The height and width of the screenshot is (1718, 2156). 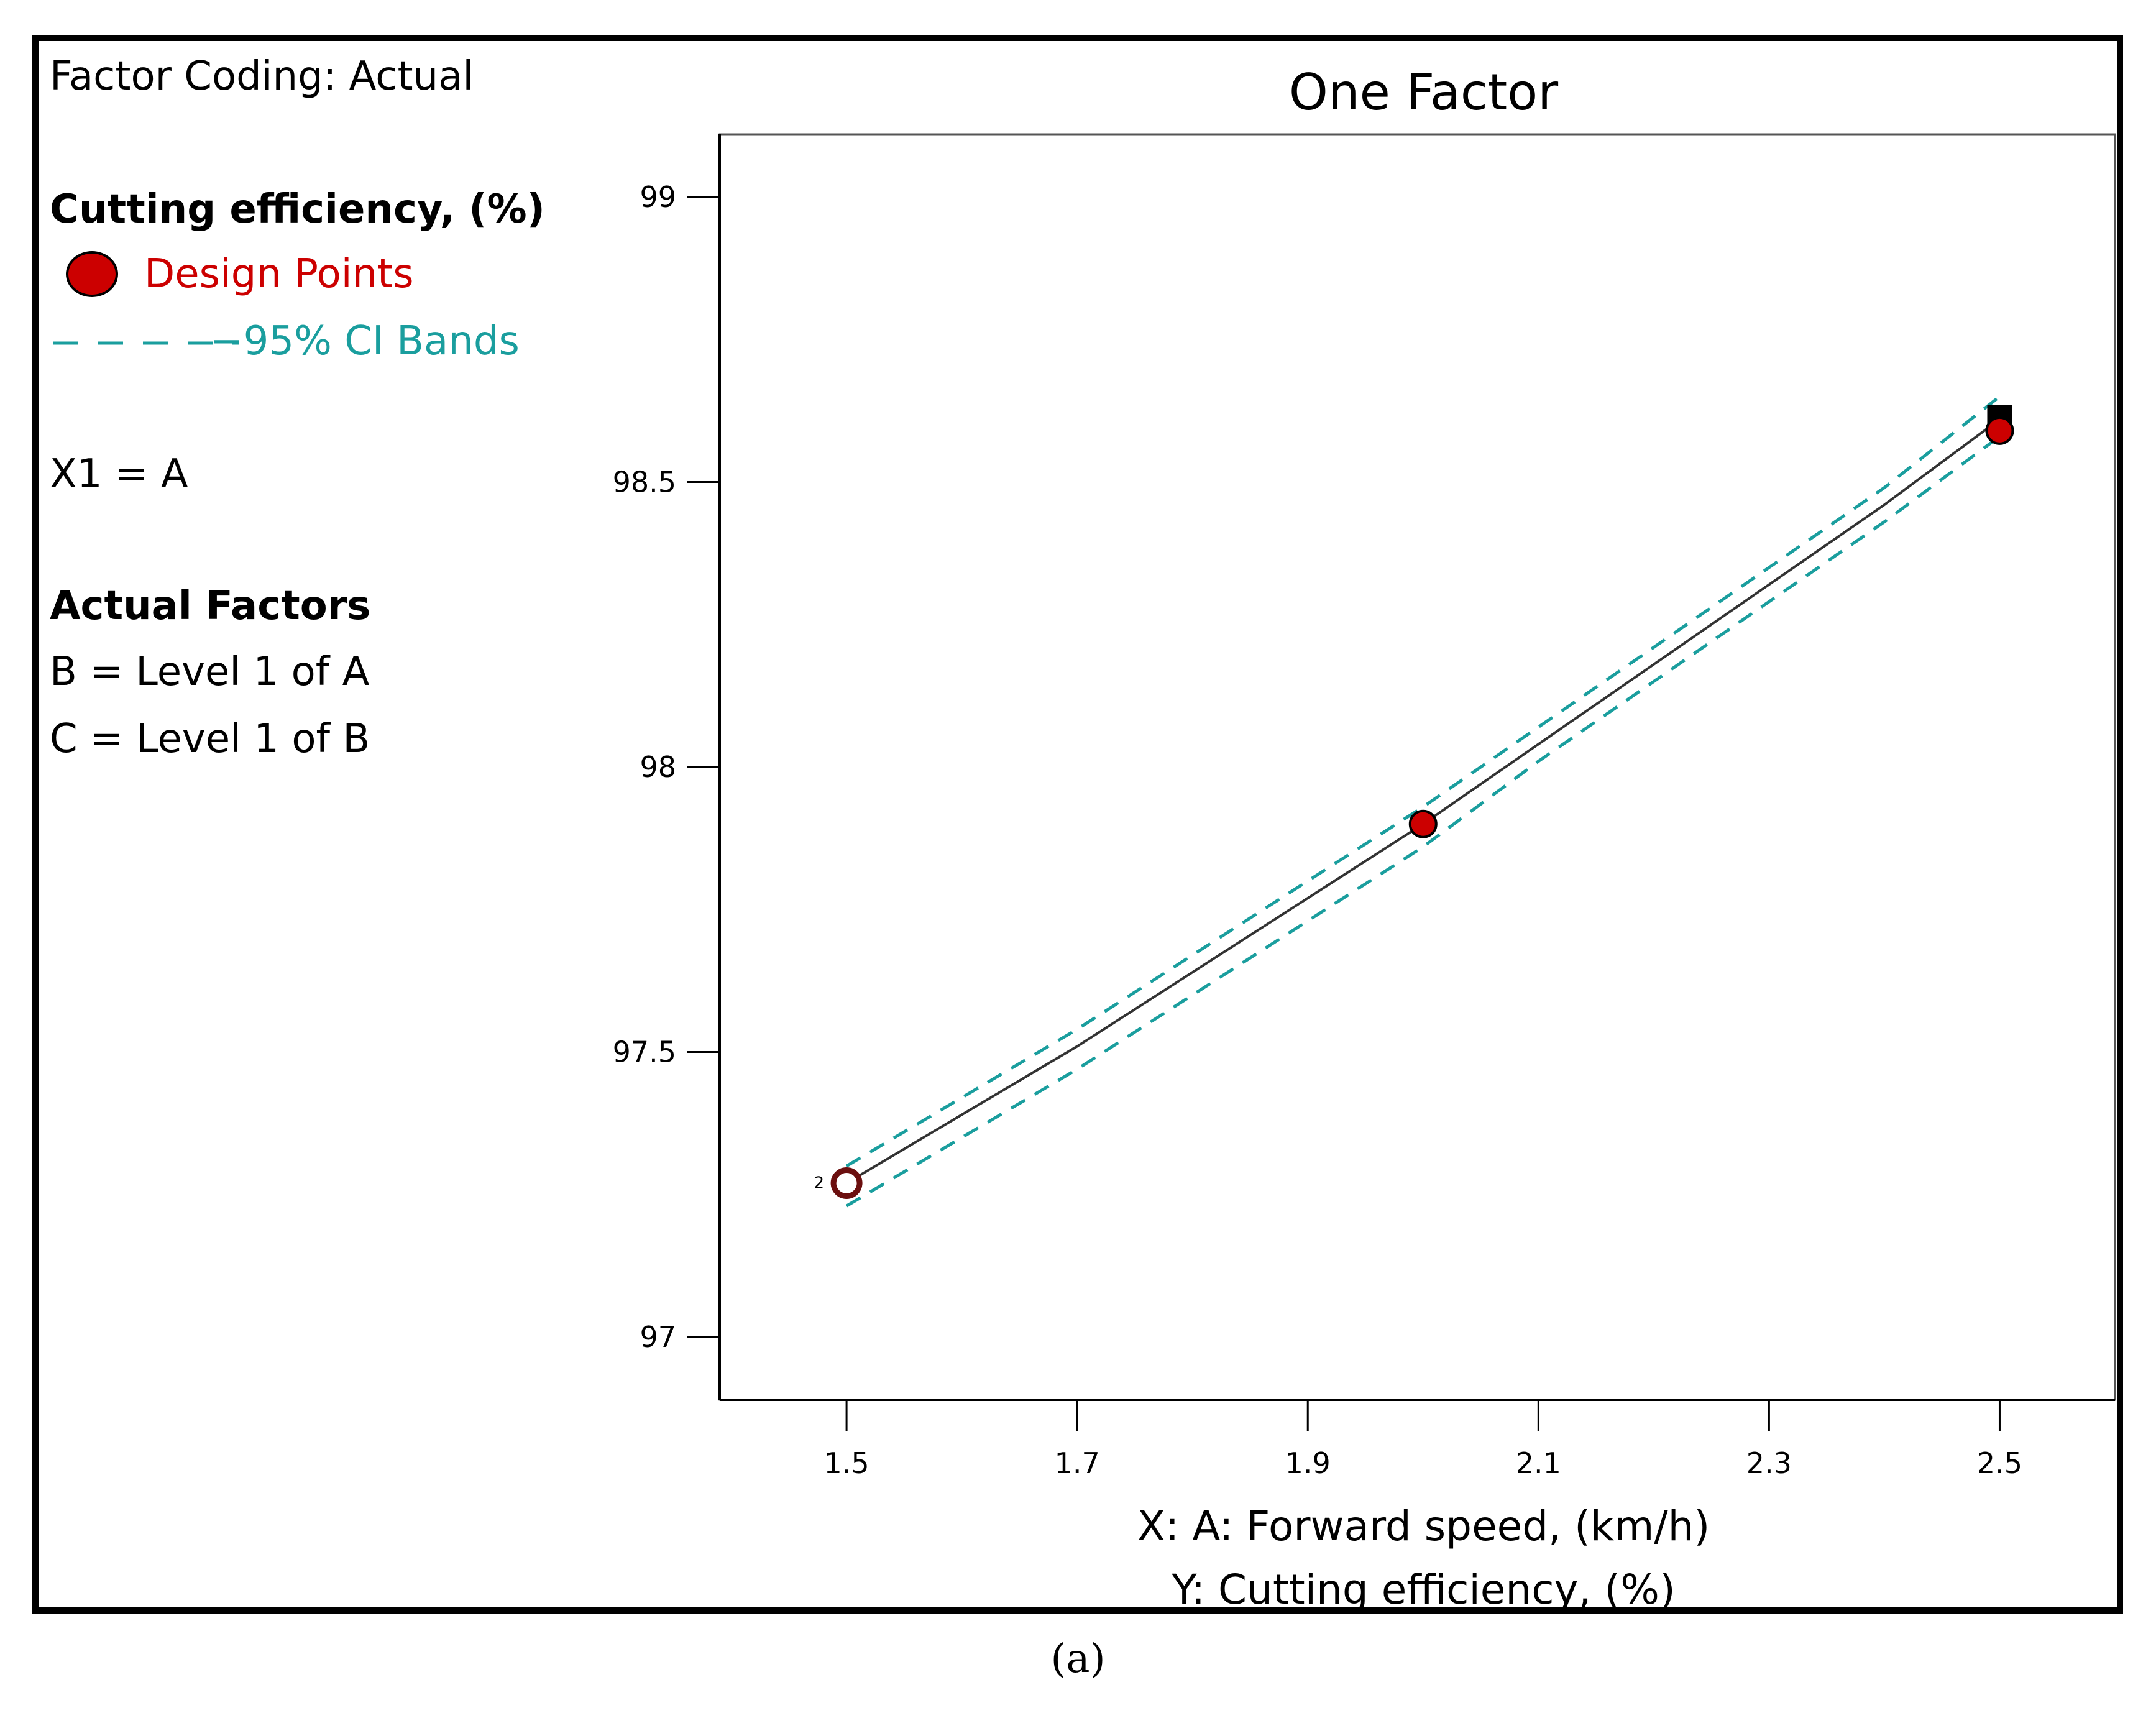 I want to click on response-title: Cutting efficiency, (%), so click(x=297, y=209).